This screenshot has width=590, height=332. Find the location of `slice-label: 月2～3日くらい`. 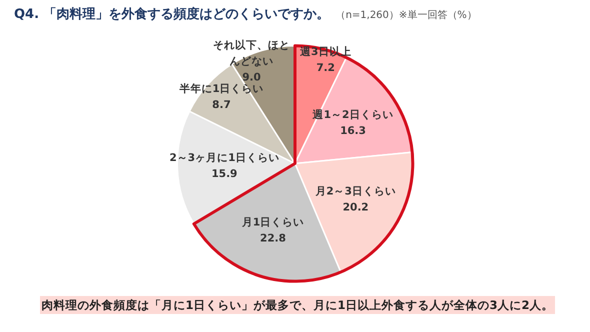

slice-label: 月2～3日くらい is located at coordinates (355, 191).